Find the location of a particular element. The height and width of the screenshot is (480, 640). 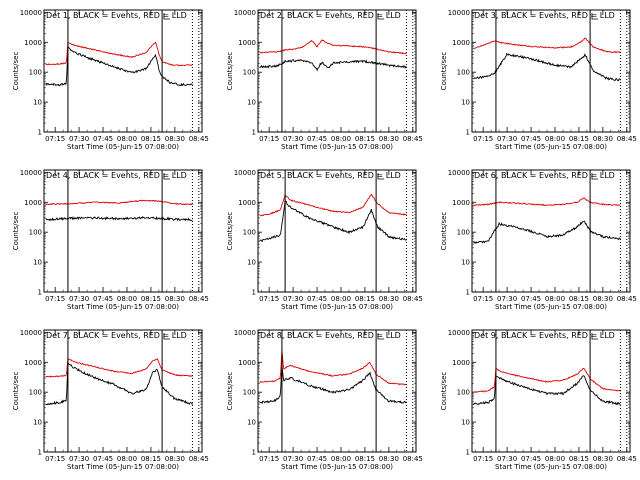

chart-title: Det 5, BLACK = Events, RED = LLD is located at coordinates (330, 175).